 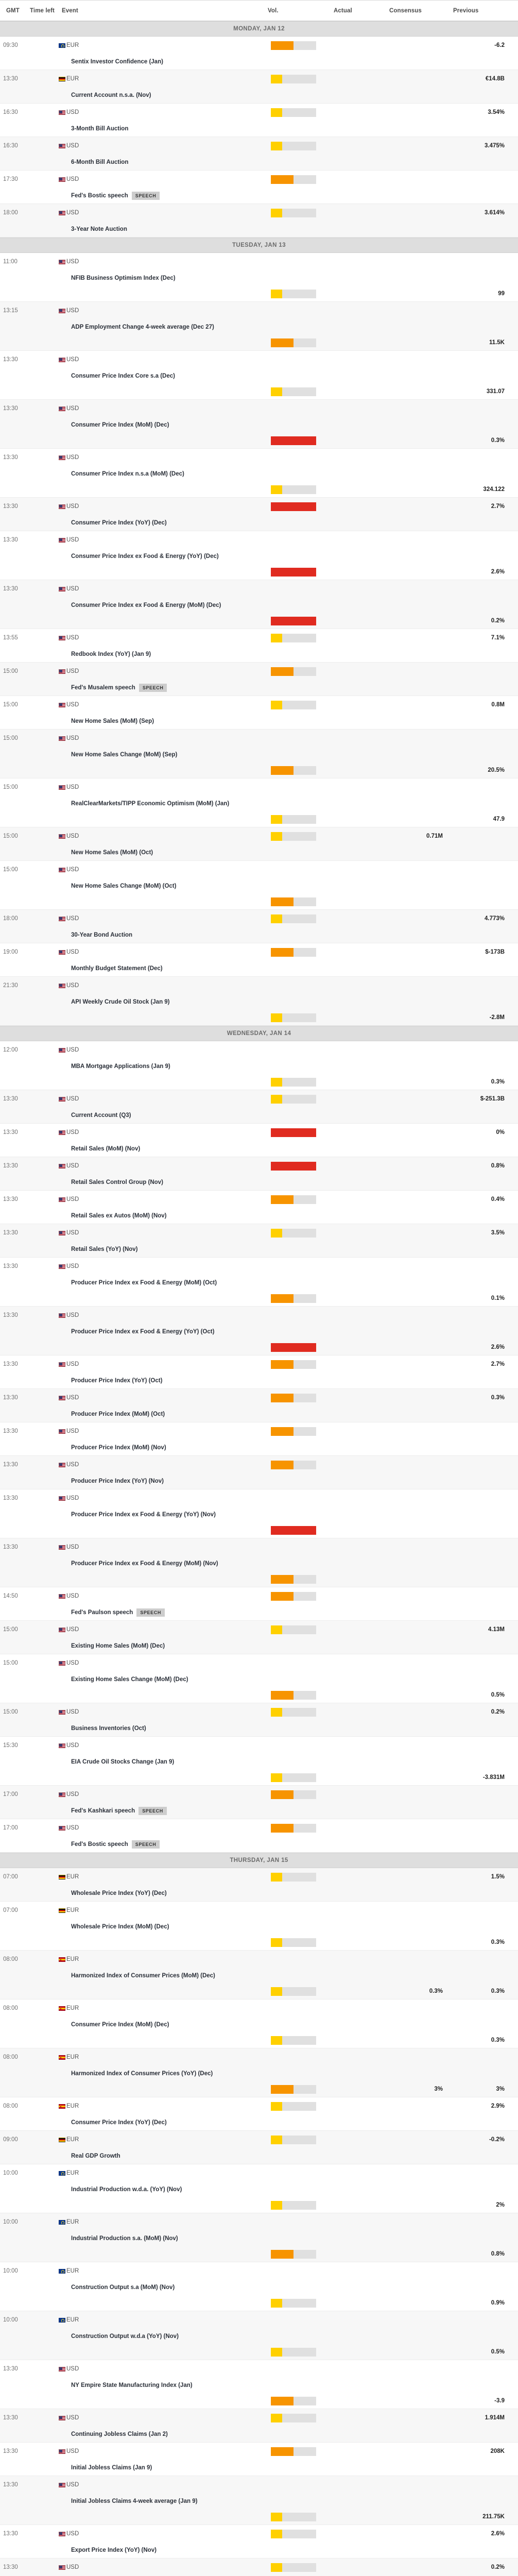 I want to click on event-name-cell: Consumer Price Index (YoY) (Dec), so click(x=165, y=2123).